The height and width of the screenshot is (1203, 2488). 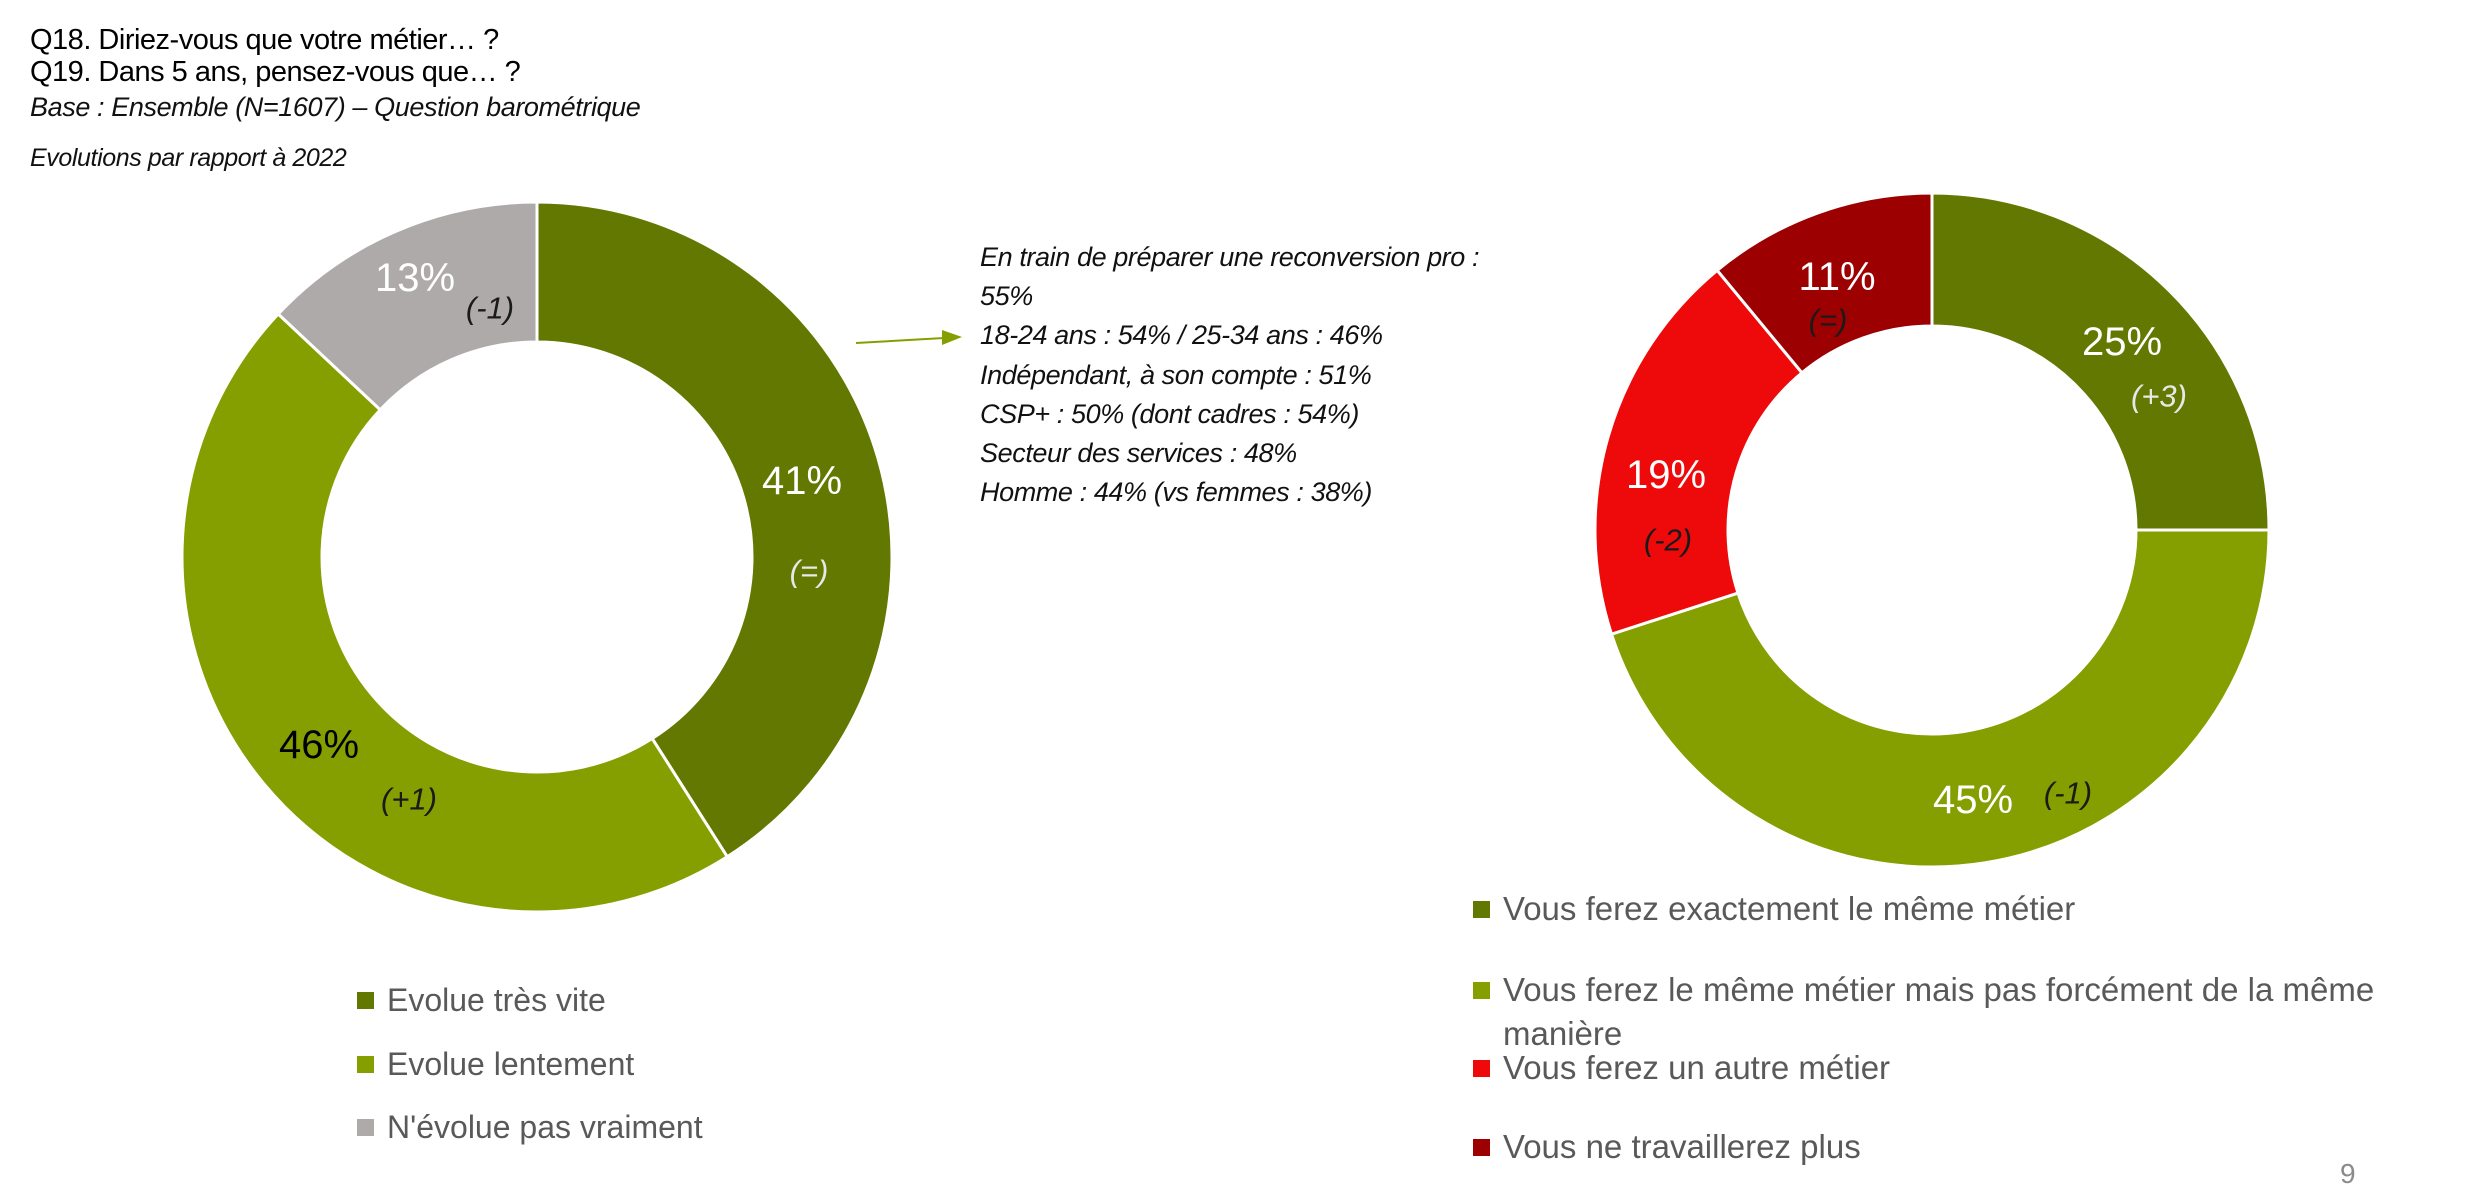 What do you see at coordinates (1697, 1067) in the screenshot?
I see `legend-label: Vous ferez un autre métier` at bounding box center [1697, 1067].